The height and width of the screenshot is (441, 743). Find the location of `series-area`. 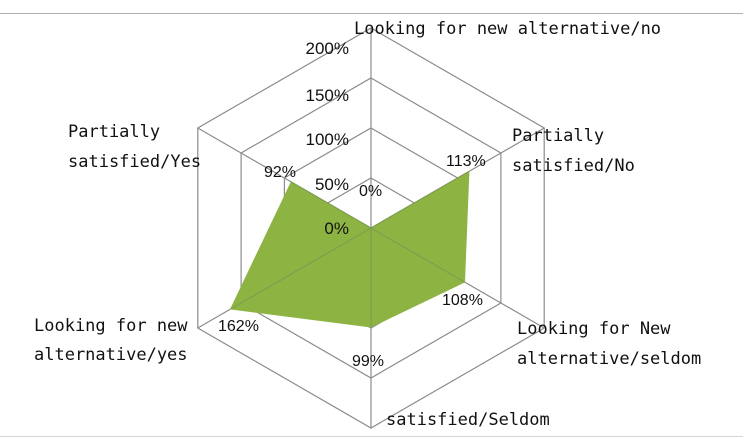

series-area is located at coordinates (350, 250).